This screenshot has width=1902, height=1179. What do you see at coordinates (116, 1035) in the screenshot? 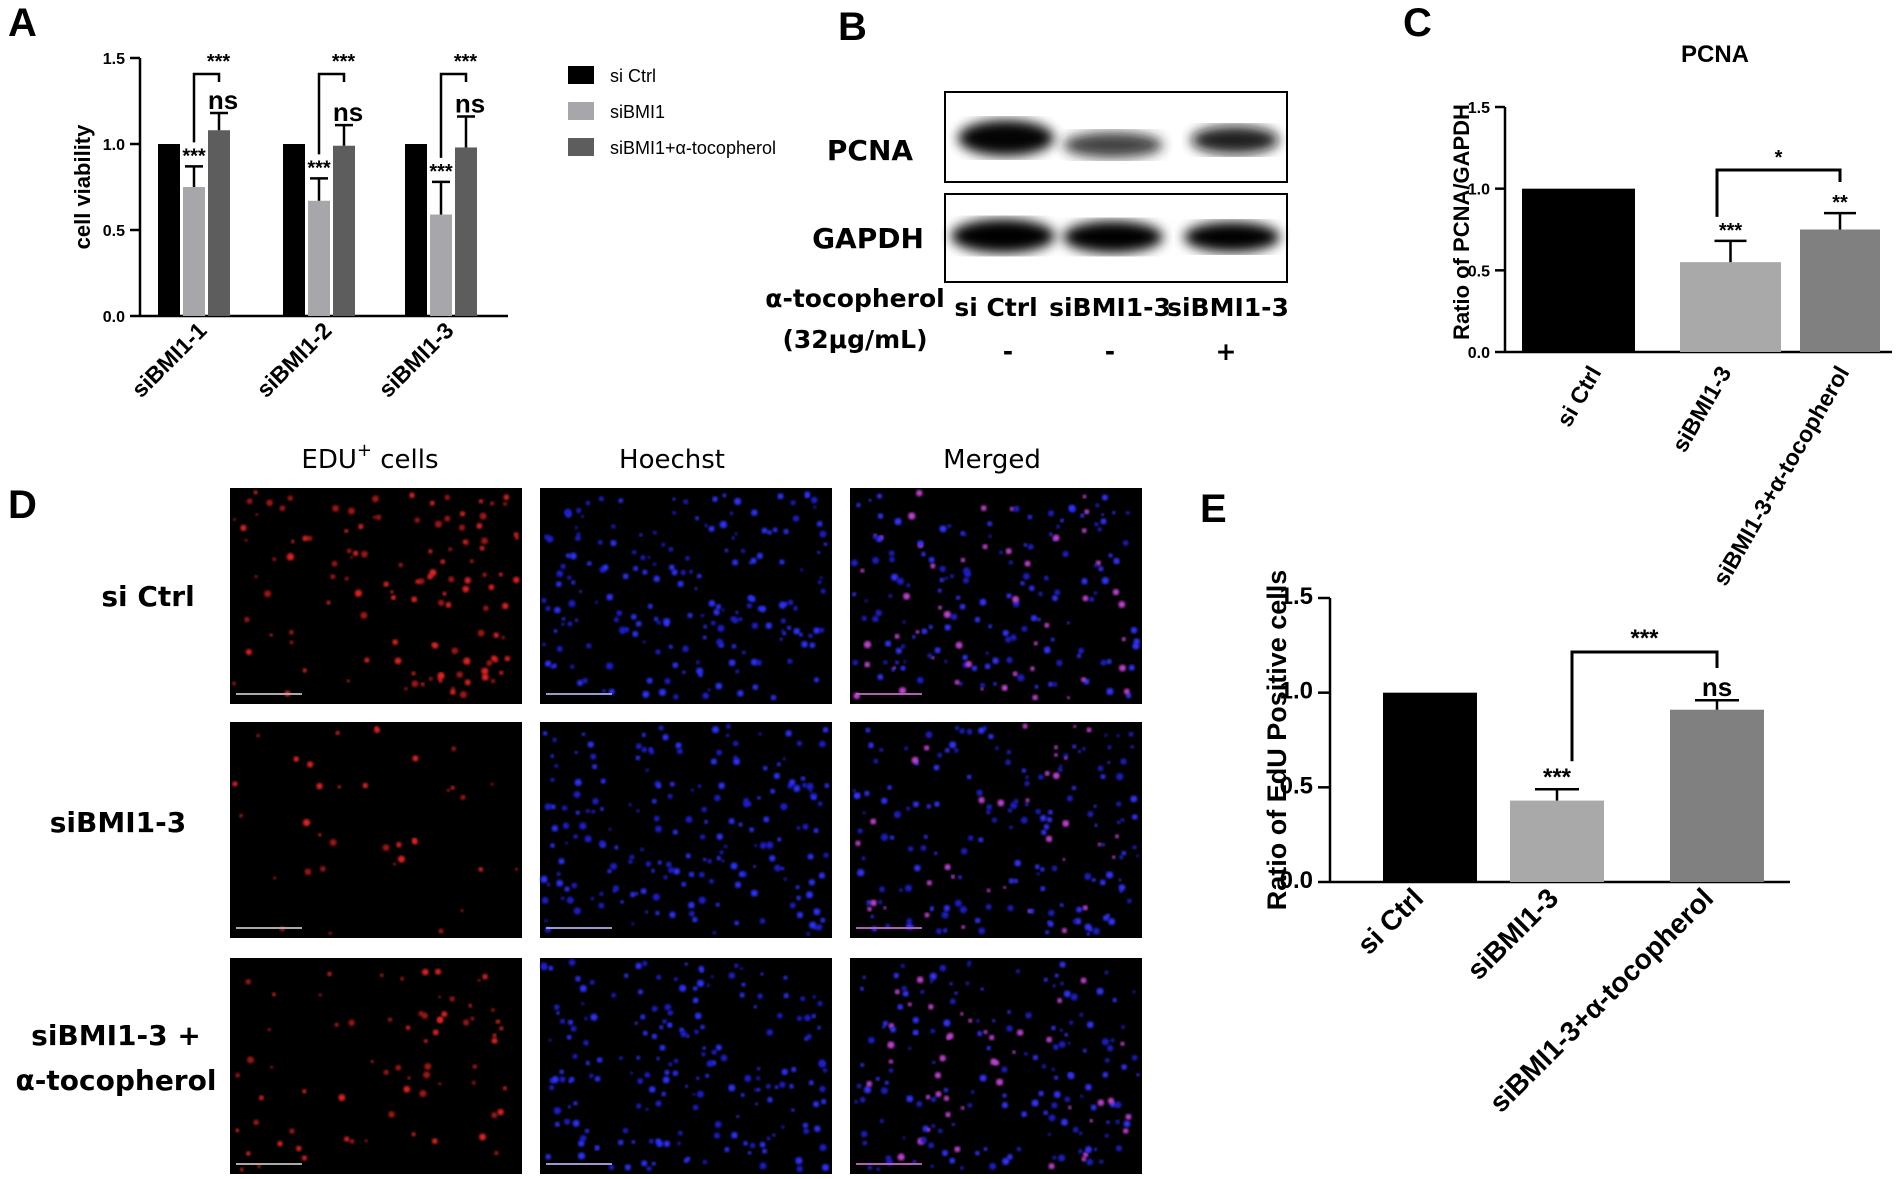
I see `mic-row-sibmi1-toc-1: siBMI1-3 +` at bounding box center [116, 1035].